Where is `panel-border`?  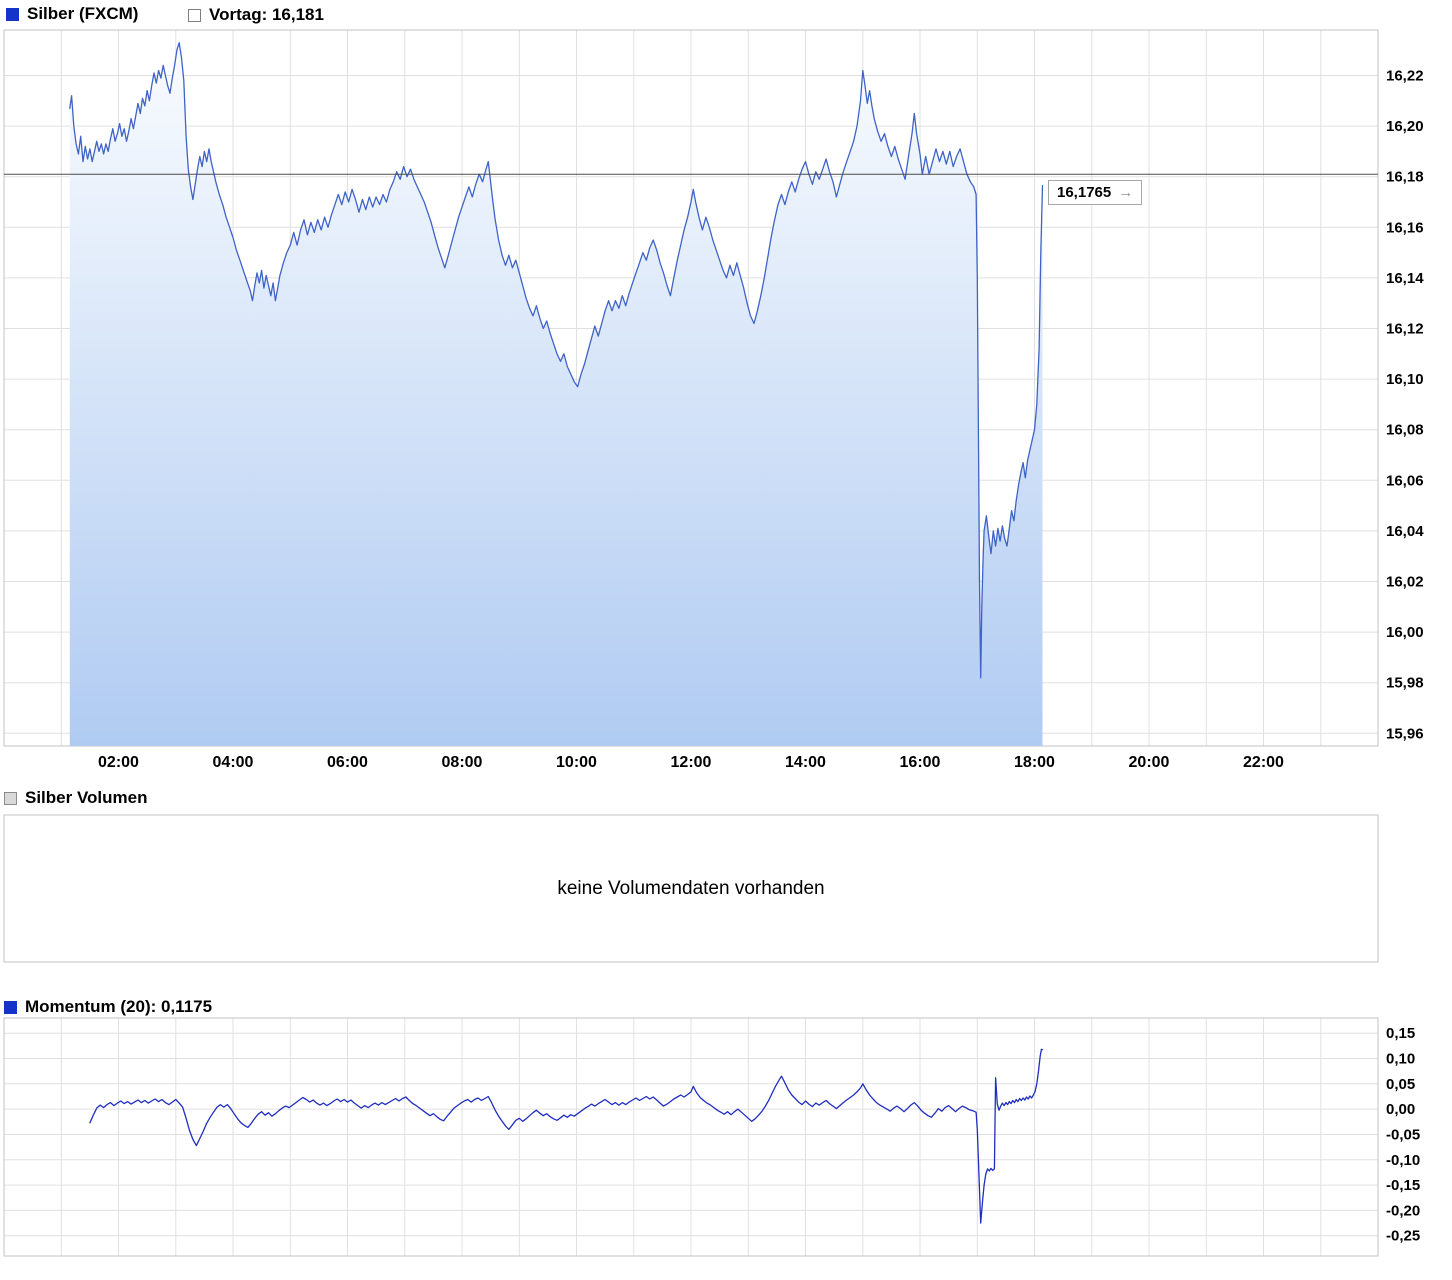
panel-border is located at coordinates (691, 888).